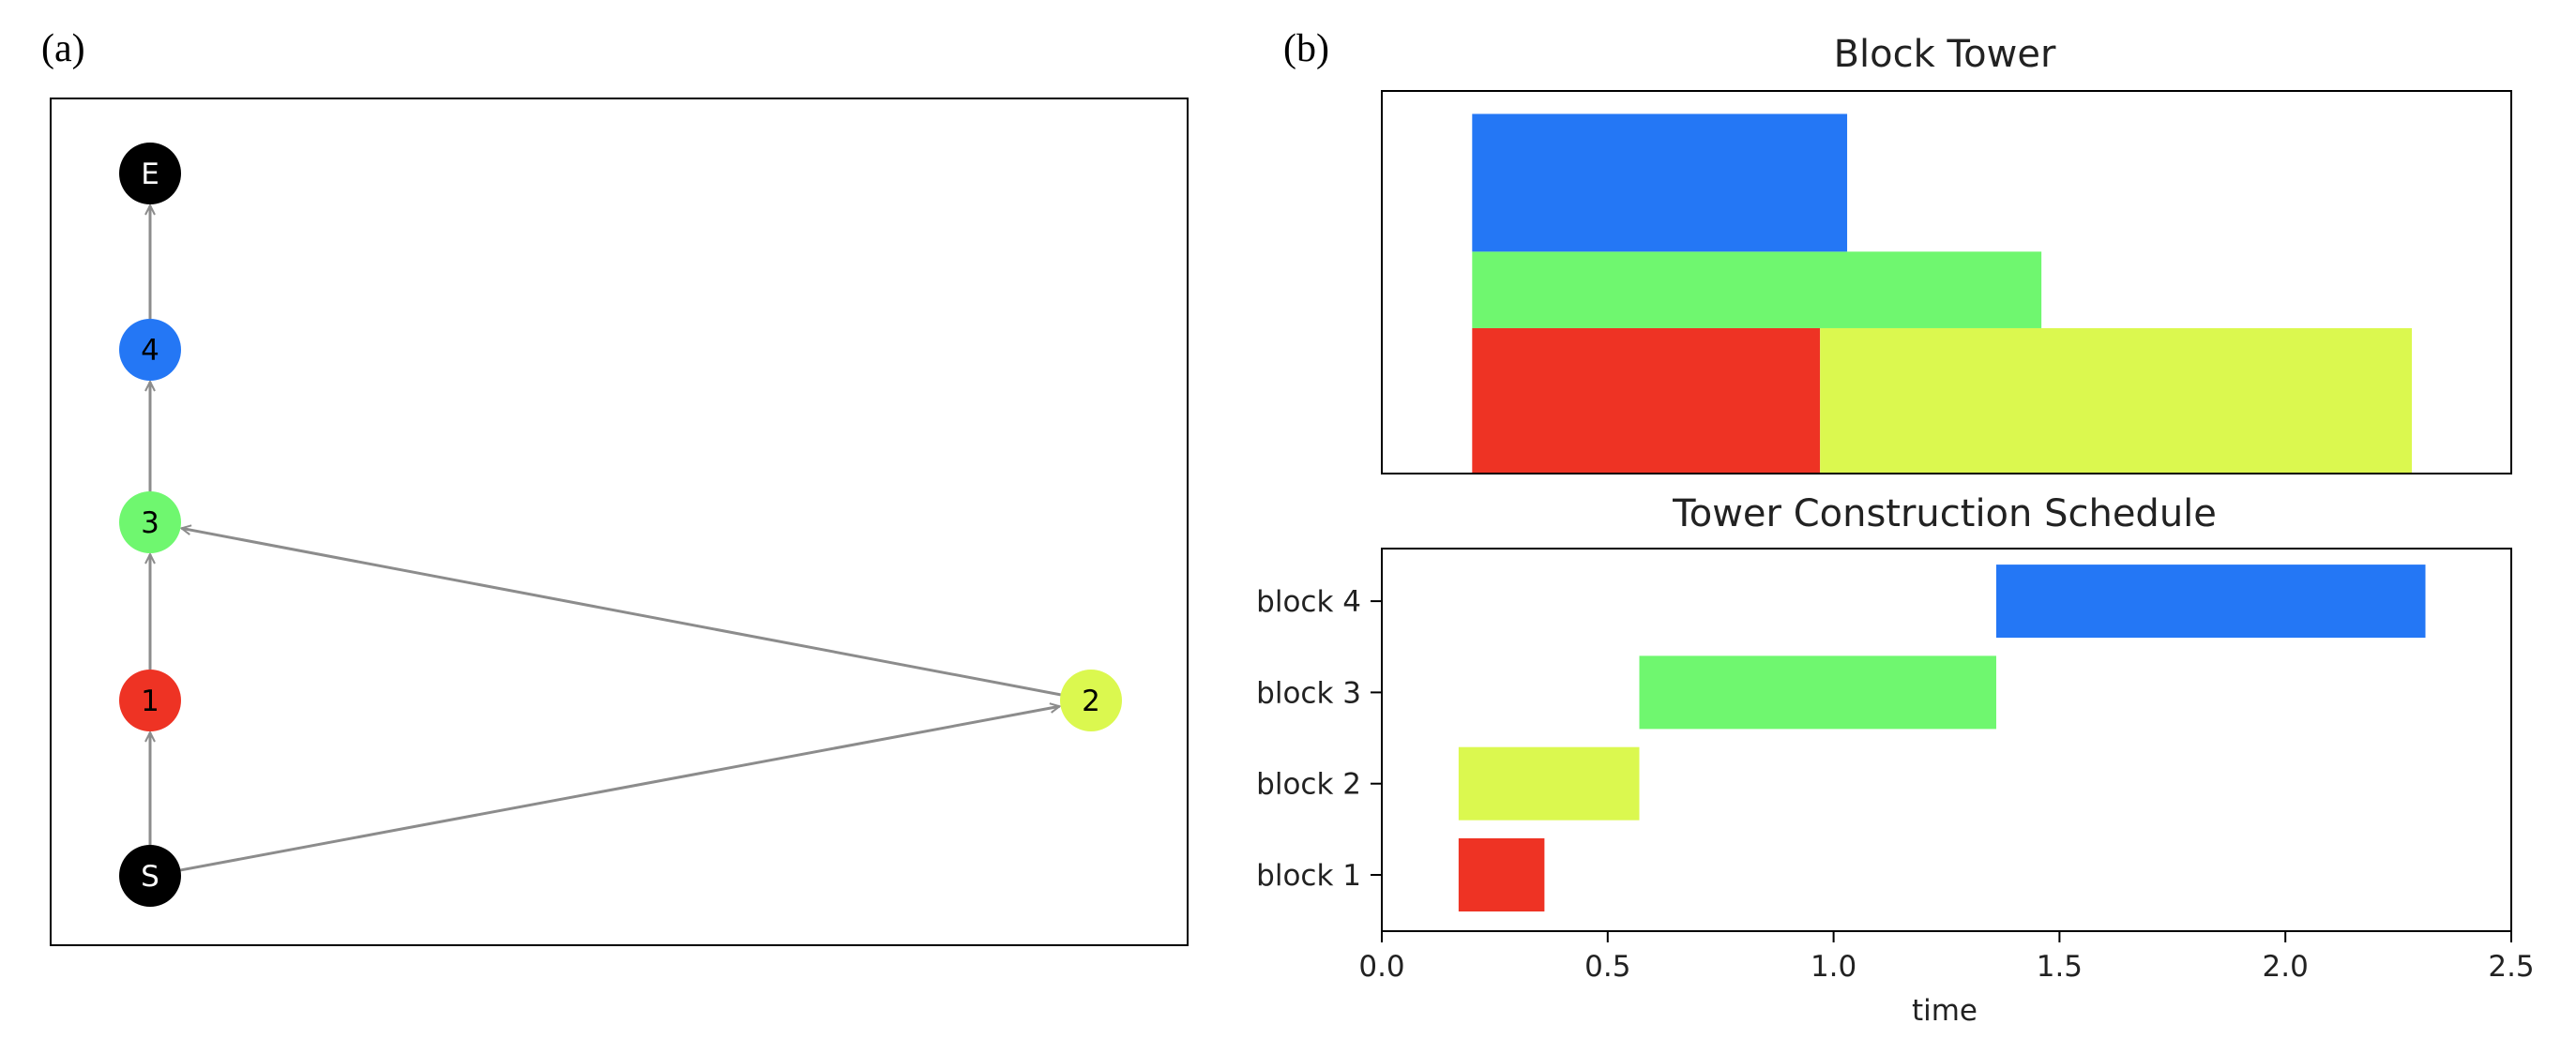 This screenshot has width=2576, height=1054. I want to click on y-tick-label: block 3, so click(1308, 693).